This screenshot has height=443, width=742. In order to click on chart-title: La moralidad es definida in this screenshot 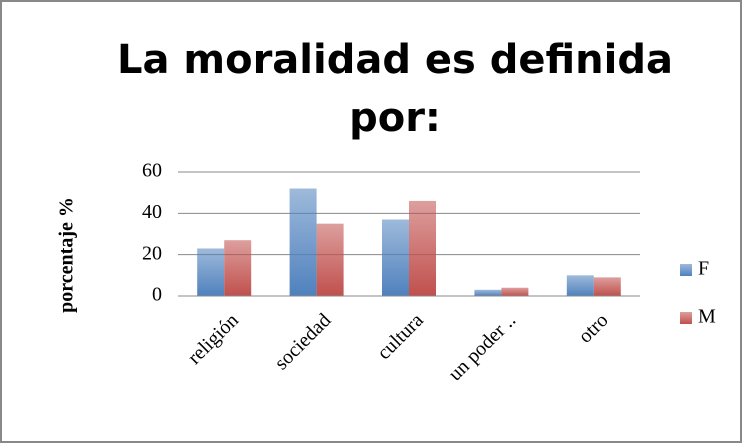, I will do `click(395, 60)`.